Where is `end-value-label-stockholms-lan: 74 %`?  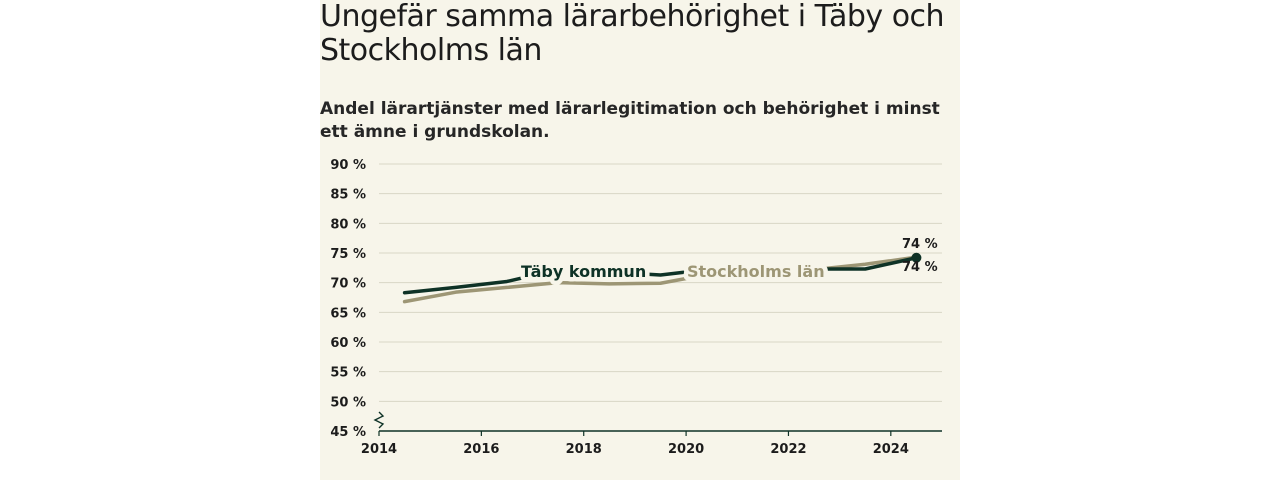 end-value-label-stockholms-lan: 74 % is located at coordinates (920, 244).